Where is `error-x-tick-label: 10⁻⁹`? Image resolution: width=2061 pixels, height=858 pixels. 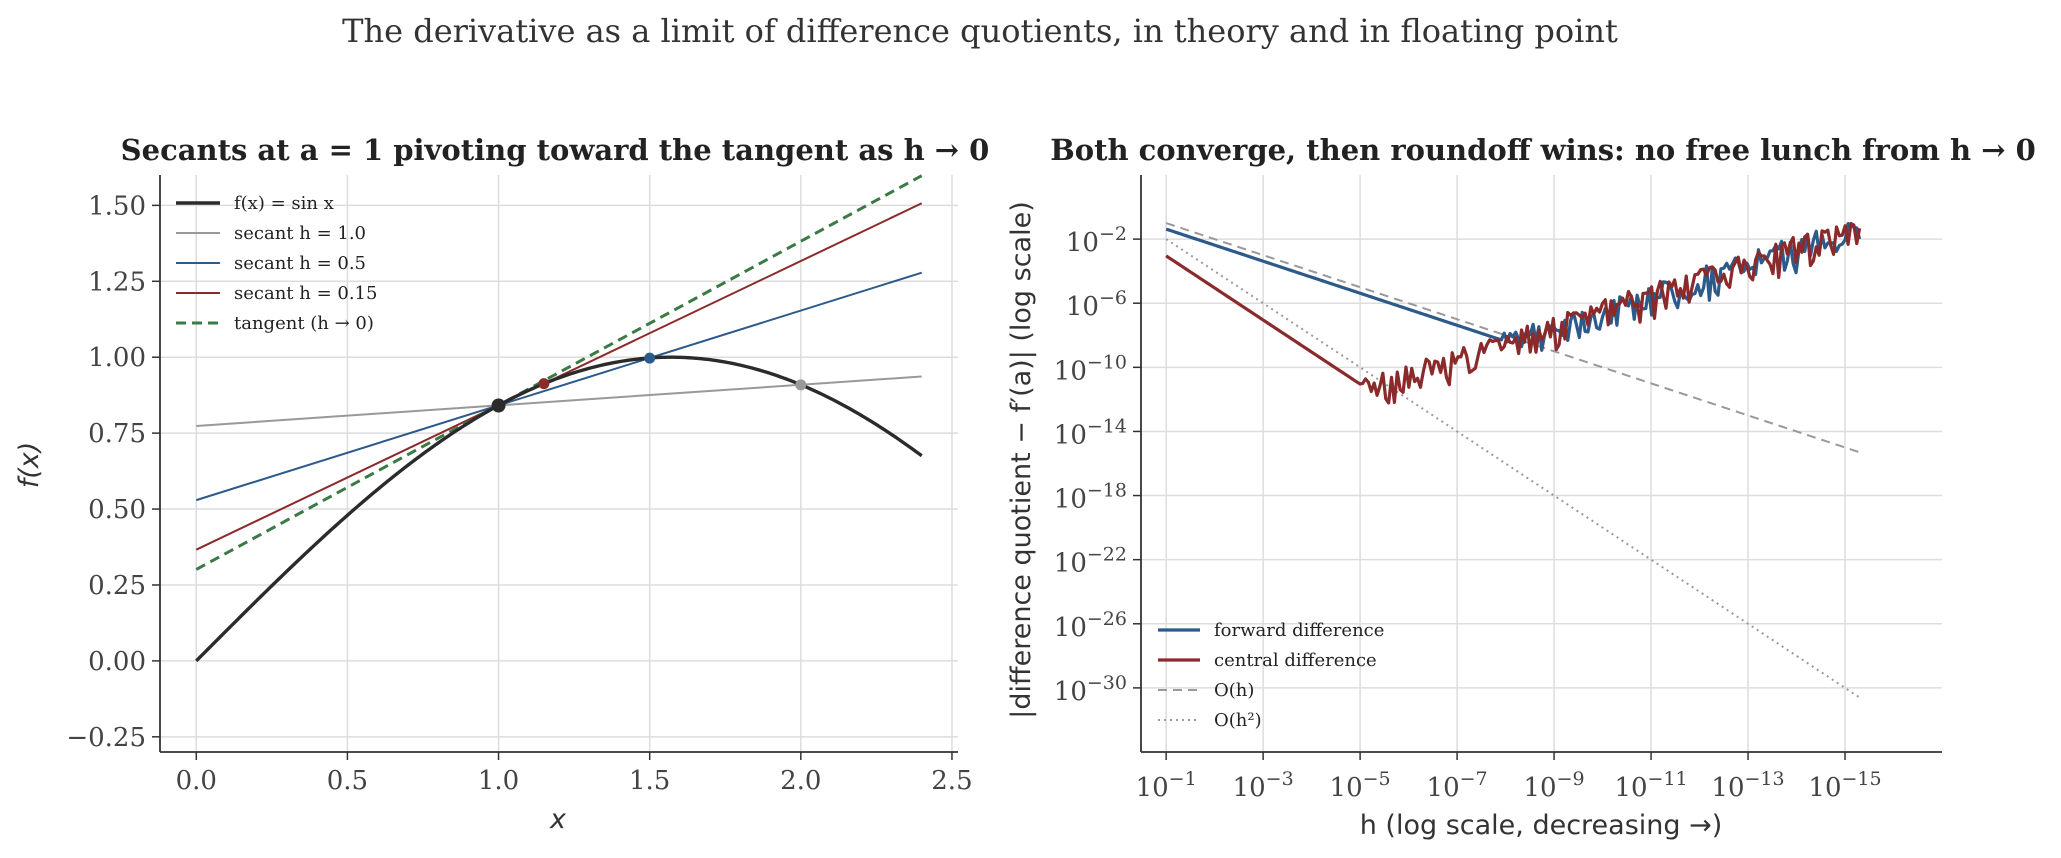 error-x-tick-label: 10⁻⁹ is located at coordinates (1554, 785).